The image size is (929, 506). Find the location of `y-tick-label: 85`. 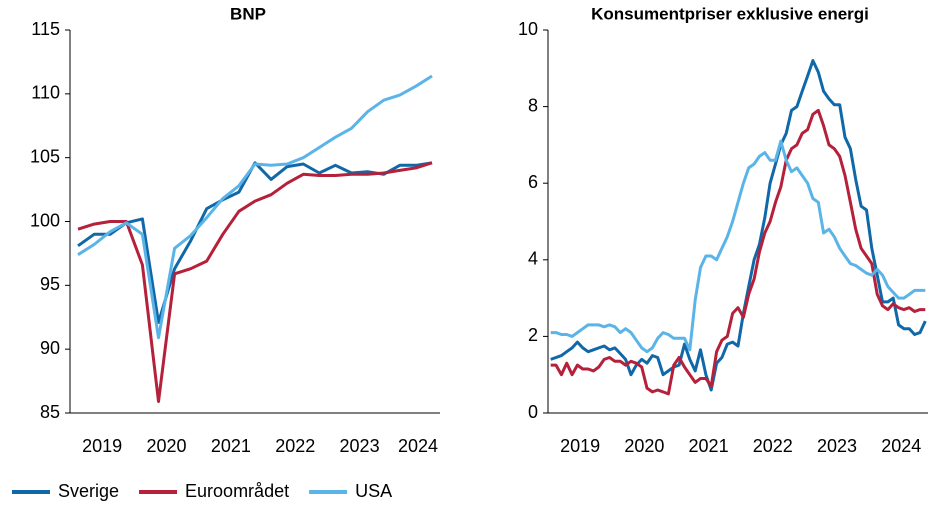

y-tick-label: 85 is located at coordinates (50, 412).